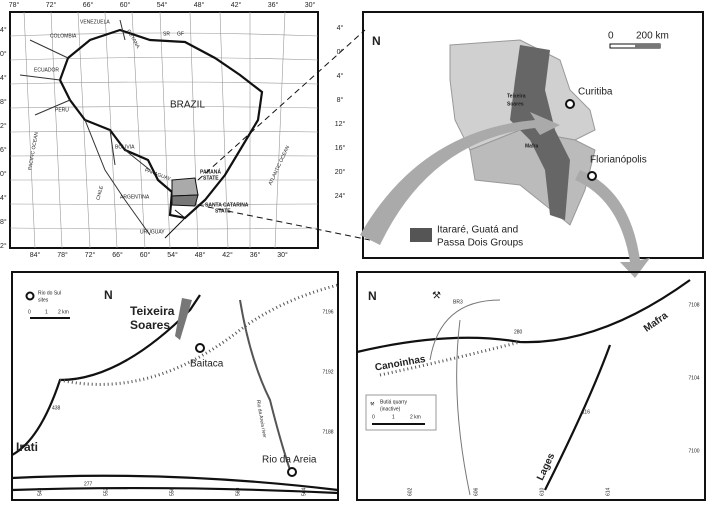 Image resolution: width=715 pixels, height=509 pixels. I want to click on legend-label: Itararé, Guatá and, so click(477, 230).